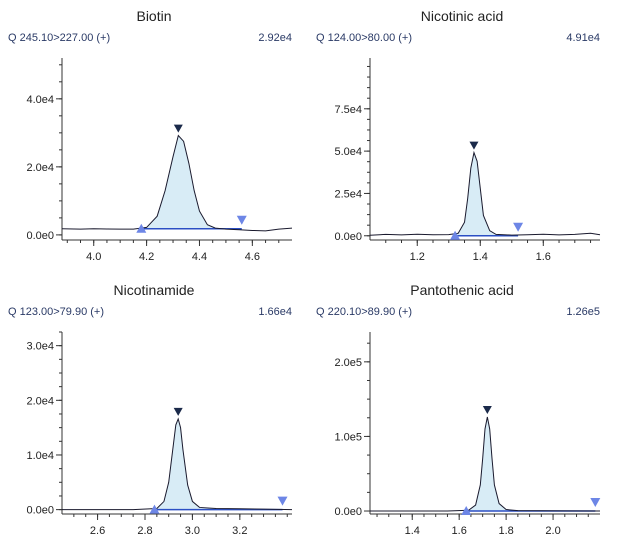  I want to click on mrm-transition-label: Q 245.10>227.00 (+), so click(59, 38).